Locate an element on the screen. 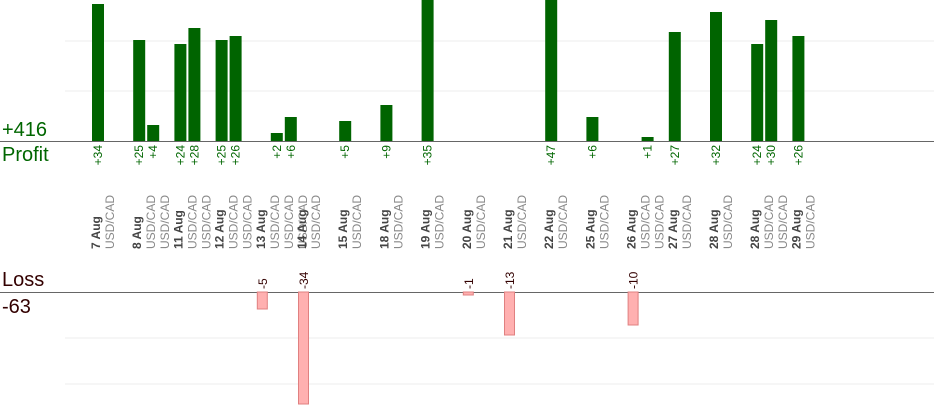 This screenshot has height=420, width=934. date-label: 27 Aug is located at coordinates (673, 229).